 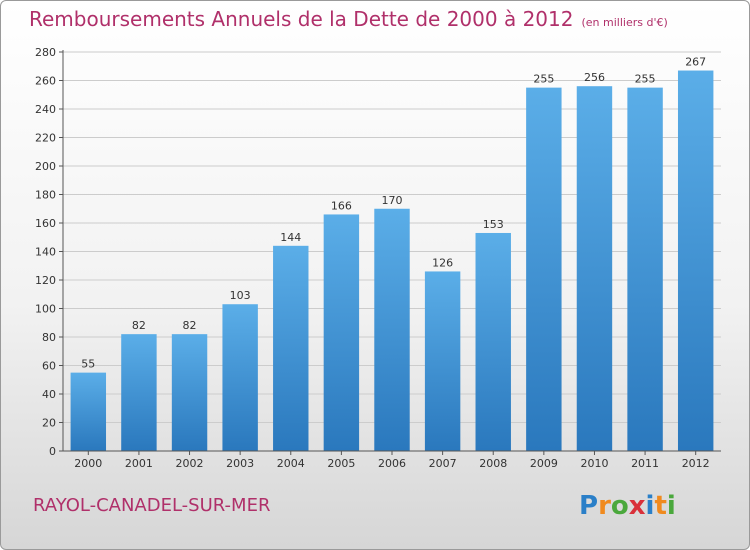 What do you see at coordinates (493, 463) in the screenshot?
I see `x-tick-label: 2008` at bounding box center [493, 463].